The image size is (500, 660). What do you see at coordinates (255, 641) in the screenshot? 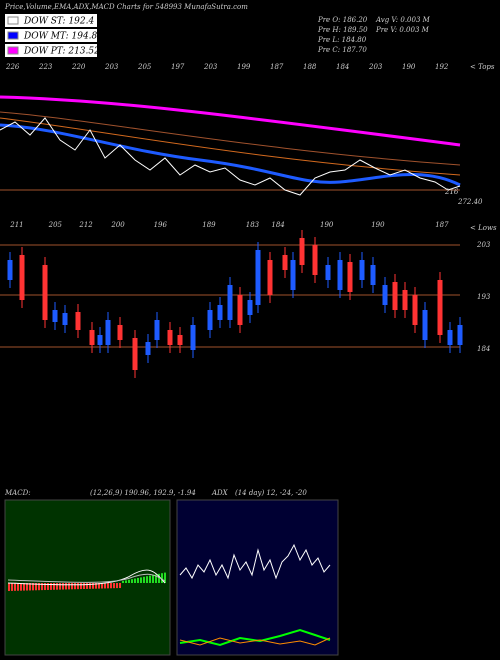
I see `minus-di-line` at bounding box center [255, 641].